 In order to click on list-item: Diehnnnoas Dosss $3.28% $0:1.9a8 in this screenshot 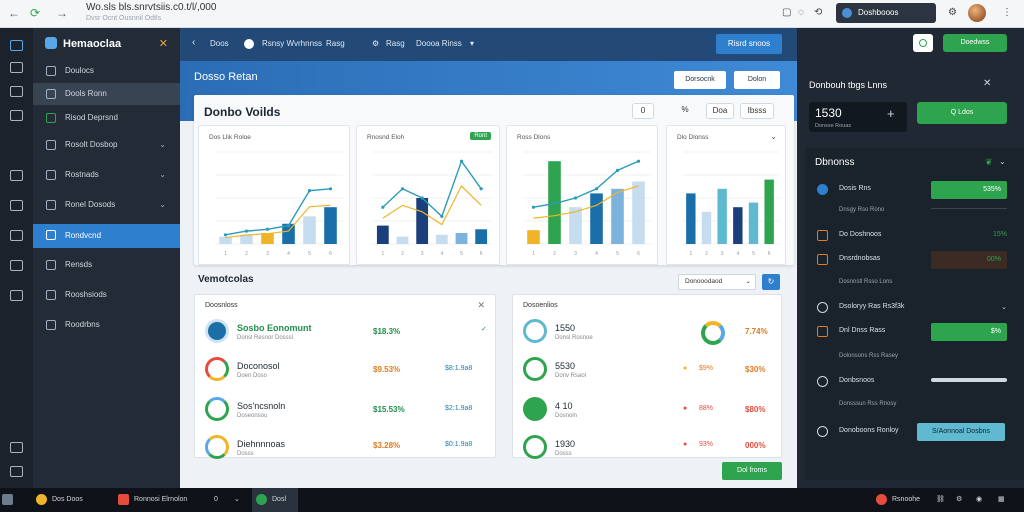, I will do `click(345, 448)`.